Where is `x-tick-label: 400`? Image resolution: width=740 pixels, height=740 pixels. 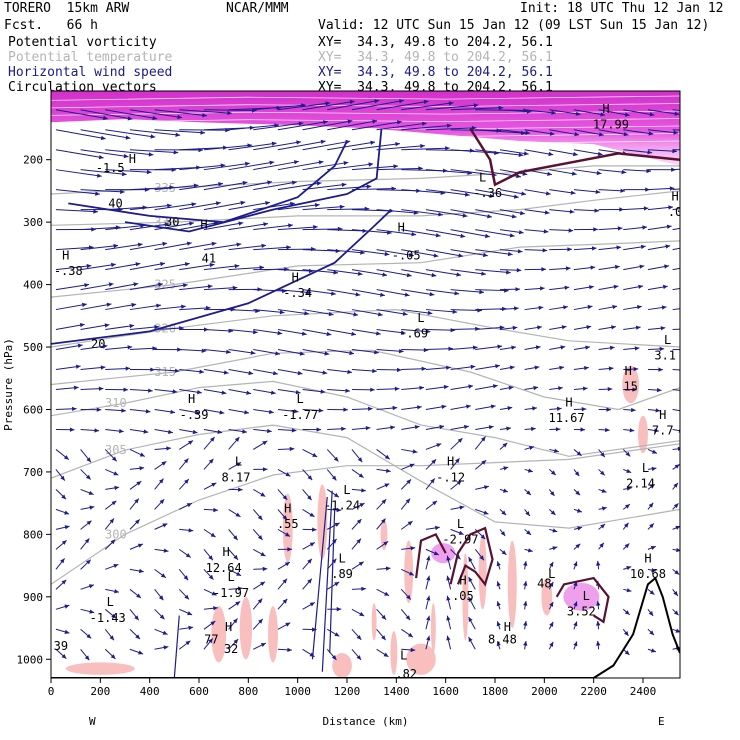
x-tick-label: 400 is located at coordinates (150, 691).